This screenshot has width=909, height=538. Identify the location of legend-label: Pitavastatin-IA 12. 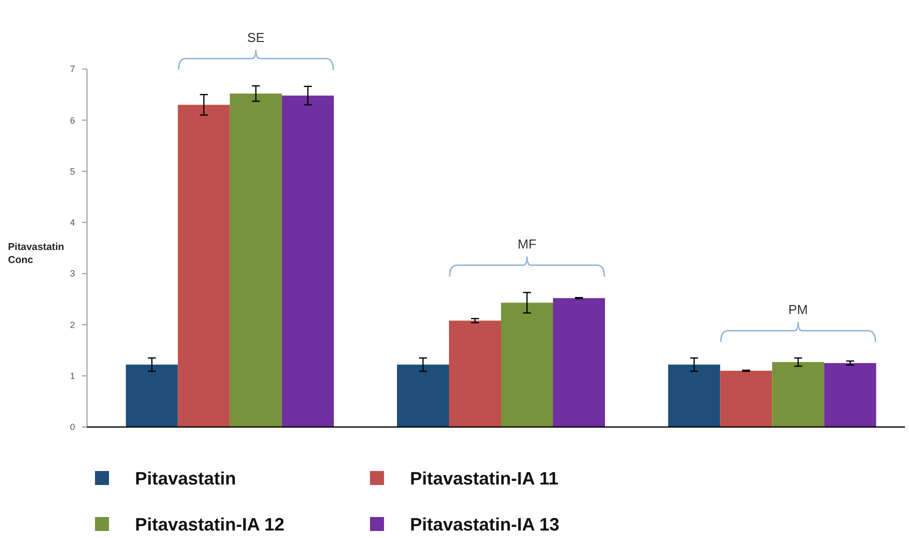
(209, 524).